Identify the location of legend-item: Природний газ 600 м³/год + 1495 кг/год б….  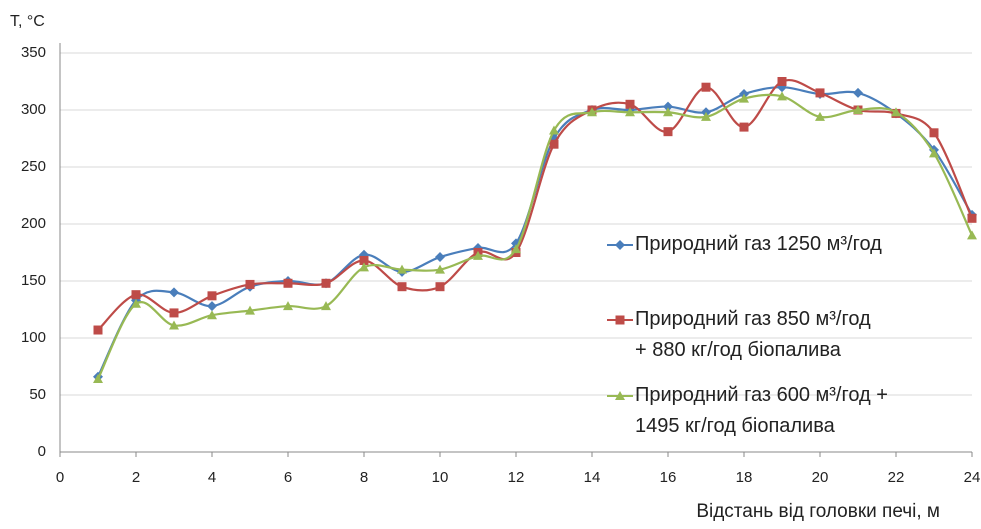
(746, 411).